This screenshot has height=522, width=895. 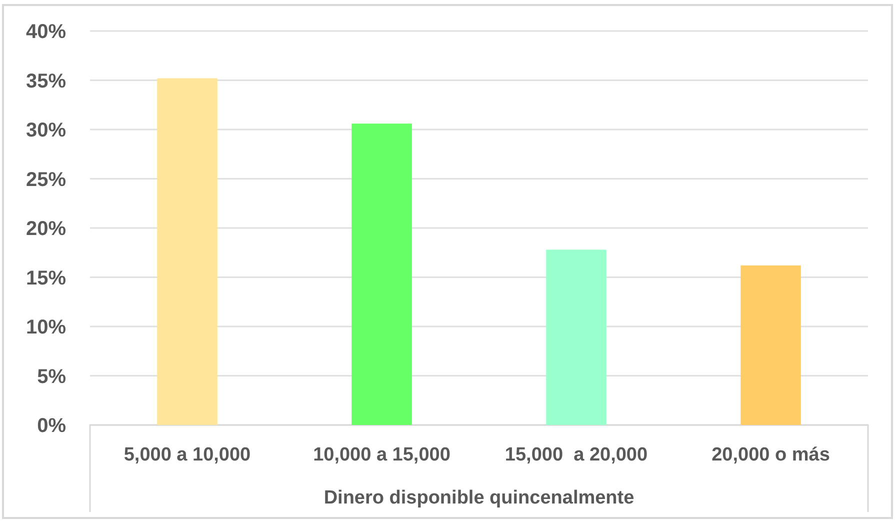 What do you see at coordinates (479, 498) in the screenshot?
I see `x-axis-title: Dinero disponible quincenalmente` at bounding box center [479, 498].